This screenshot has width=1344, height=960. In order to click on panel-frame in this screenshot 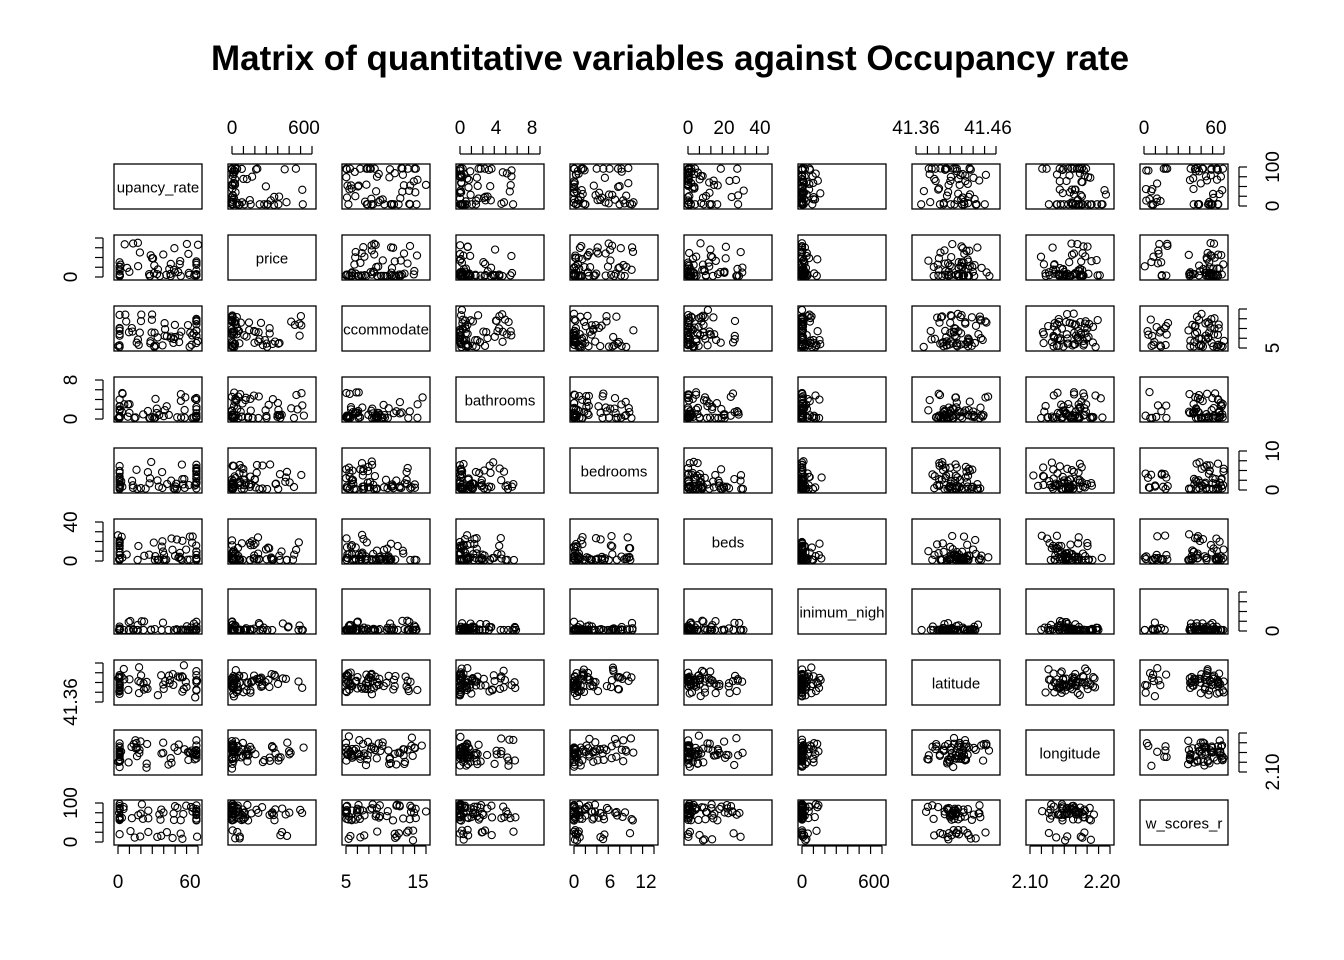, I will do `click(158, 470)`.